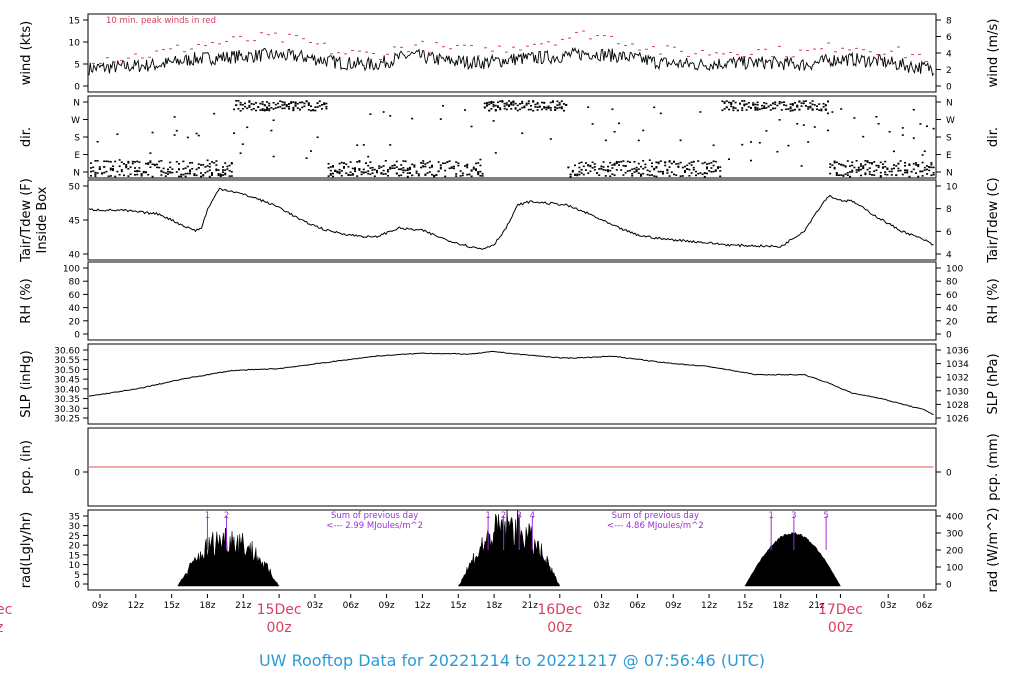  Describe the element at coordinates (75, 309) in the screenshot. I see `rh-left-tick-label: 40` at that location.